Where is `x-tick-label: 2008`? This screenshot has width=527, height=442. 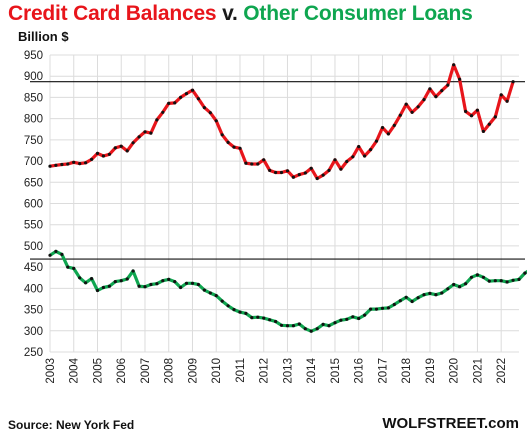 x-tick-label: 2008 is located at coordinates (170, 371).